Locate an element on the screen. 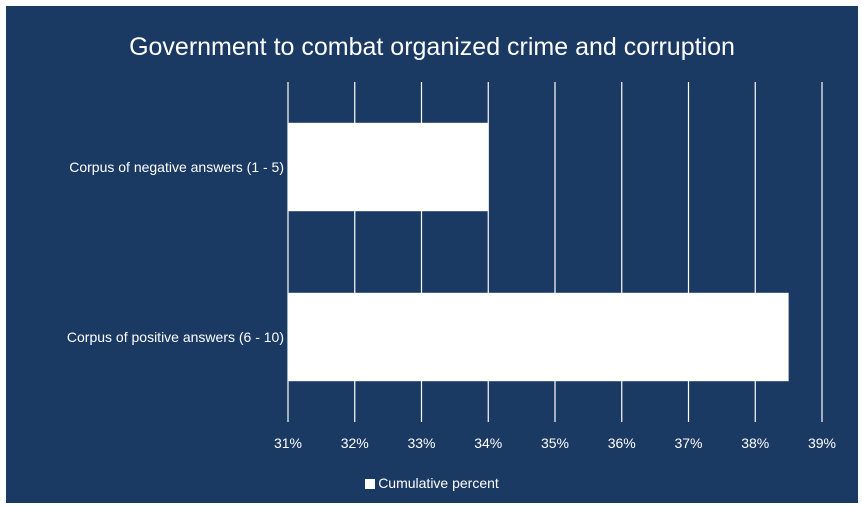 This screenshot has height=507, width=862. legend-swatch is located at coordinates (370, 484).